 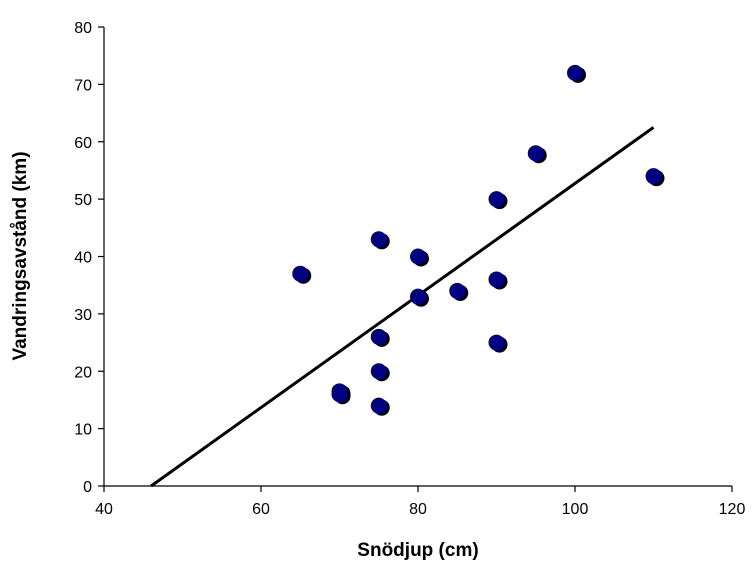 What do you see at coordinates (20, 255) in the screenshot?
I see `y-axis-title: Vandringsavstånd (km)` at bounding box center [20, 255].